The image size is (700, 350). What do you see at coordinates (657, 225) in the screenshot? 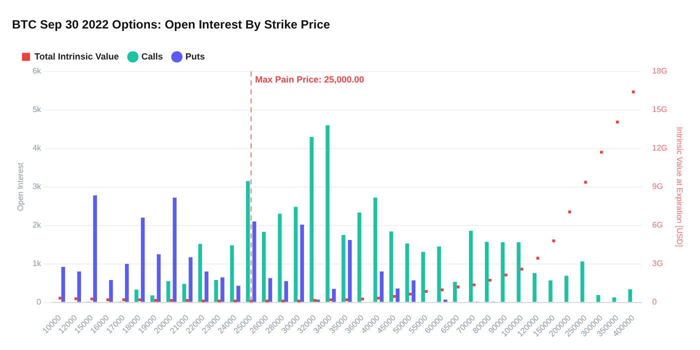
I see `y2-tick-label: 6G` at bounding box center [657, 225].